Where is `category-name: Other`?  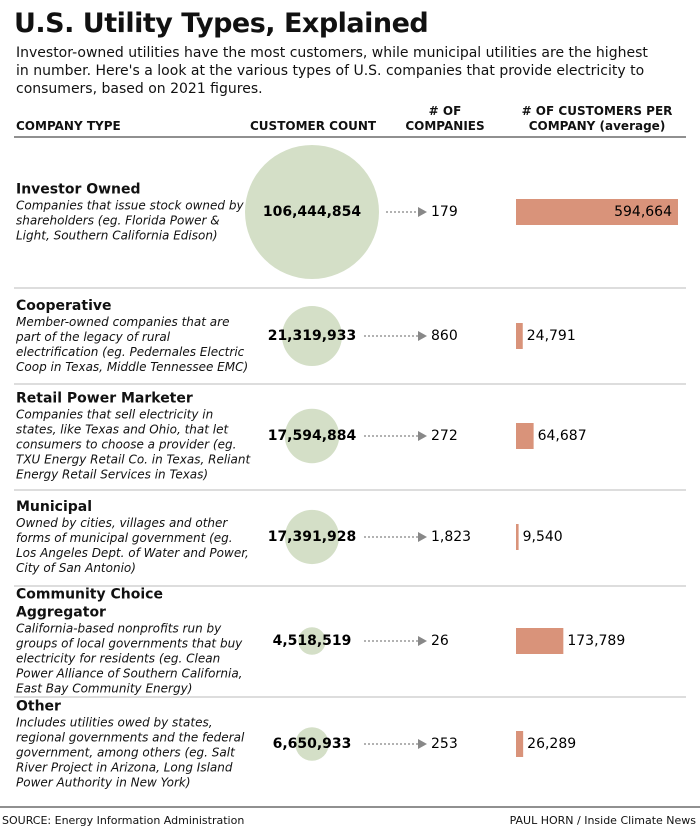
category-name: Other is located at coordinates (38, 706).